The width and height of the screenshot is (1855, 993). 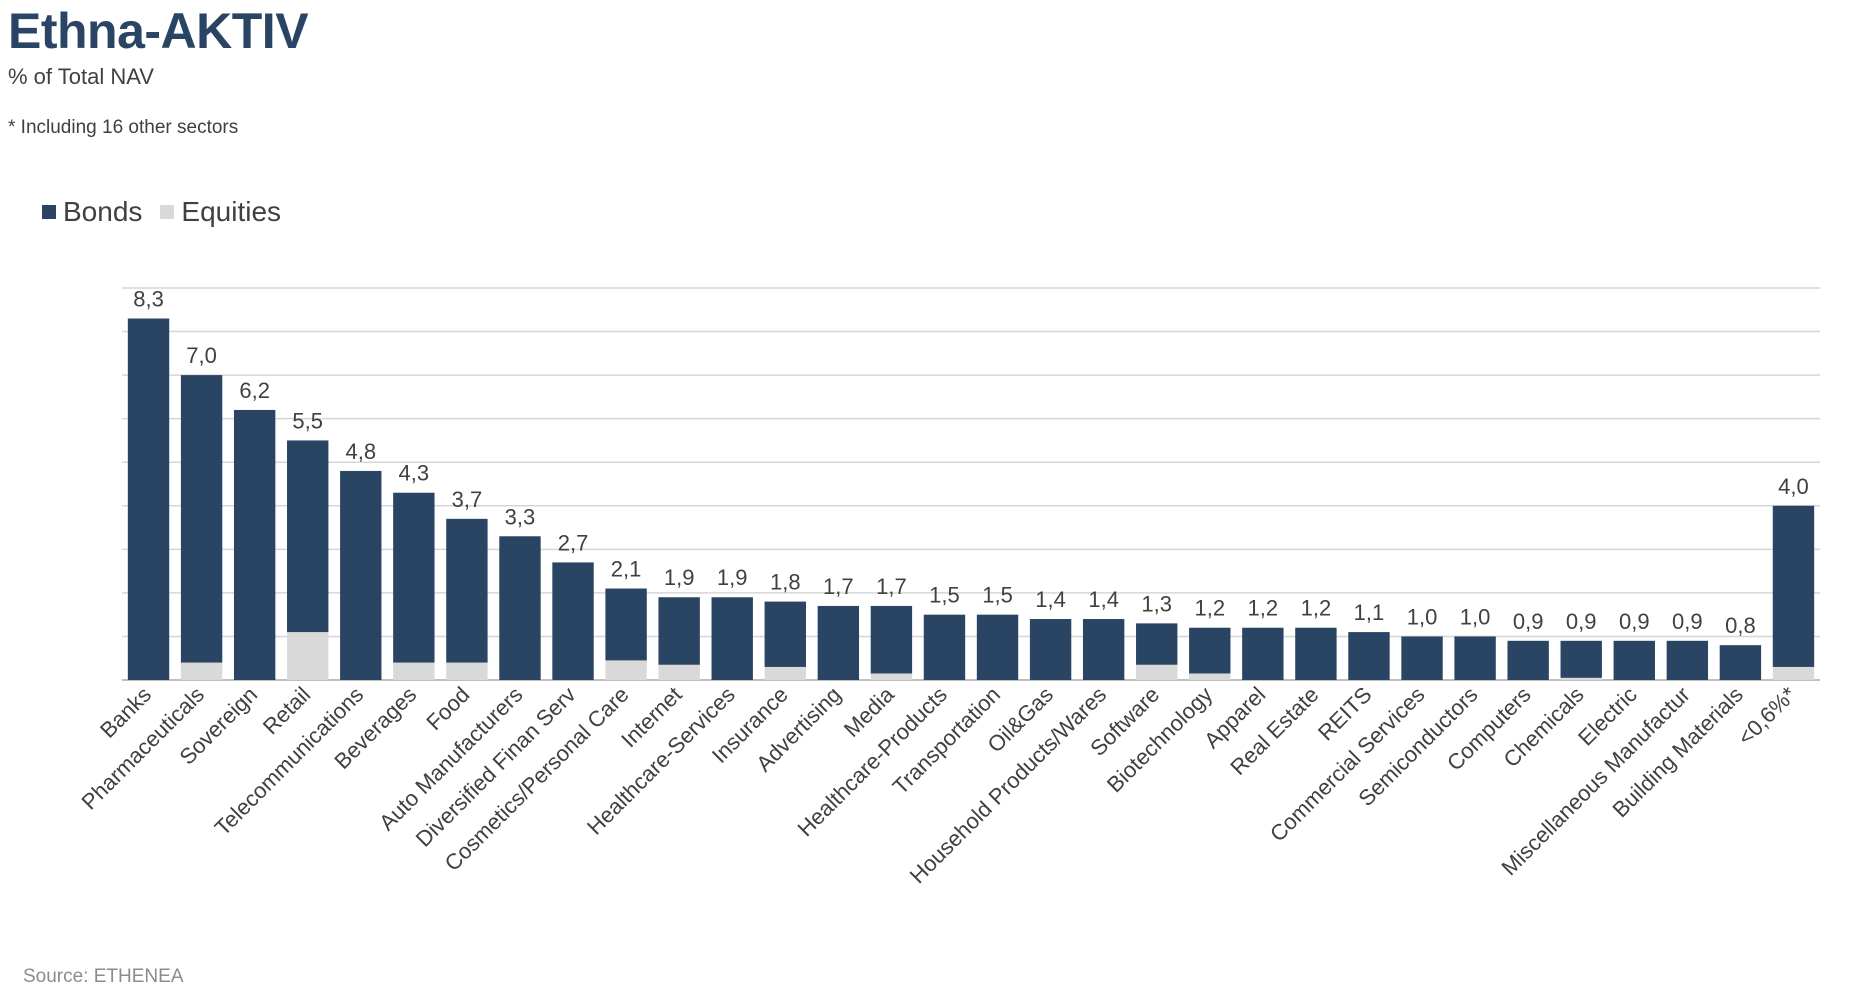 What do you see at coordinates (307, 420) in the screenshot?
I see `data-label: 5,5` at bounding box center [307, 420].